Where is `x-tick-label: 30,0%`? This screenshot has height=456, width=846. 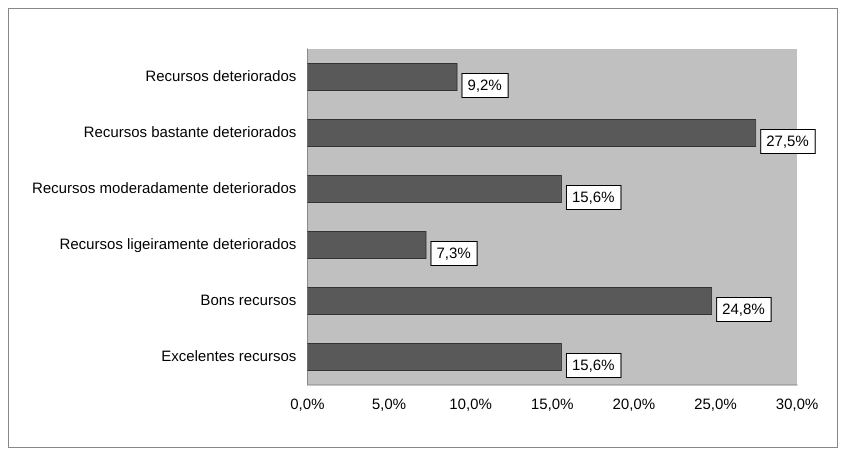
x-tick-label: 30,0% is located at coordinates (797, 405).